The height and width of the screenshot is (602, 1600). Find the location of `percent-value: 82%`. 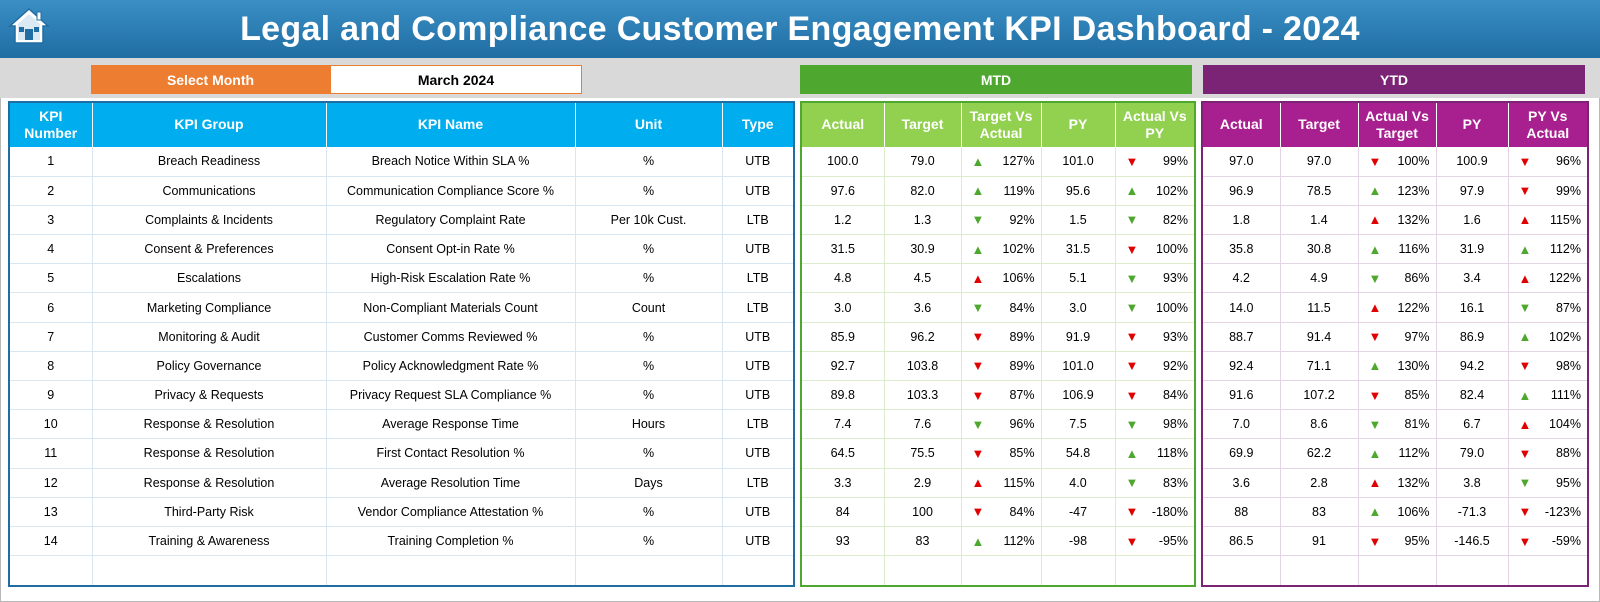

percent-value: 82% is located at coordinates (1175, 219).